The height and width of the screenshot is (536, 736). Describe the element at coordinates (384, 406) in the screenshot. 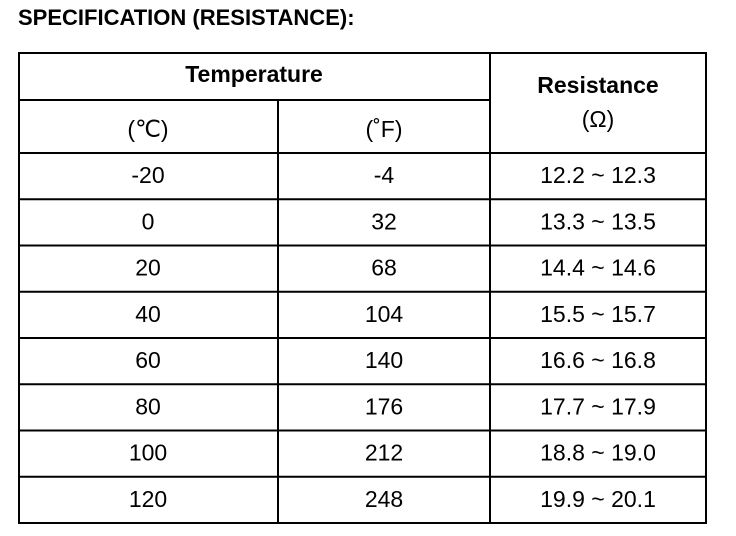

I see `cell: 176` at that location.